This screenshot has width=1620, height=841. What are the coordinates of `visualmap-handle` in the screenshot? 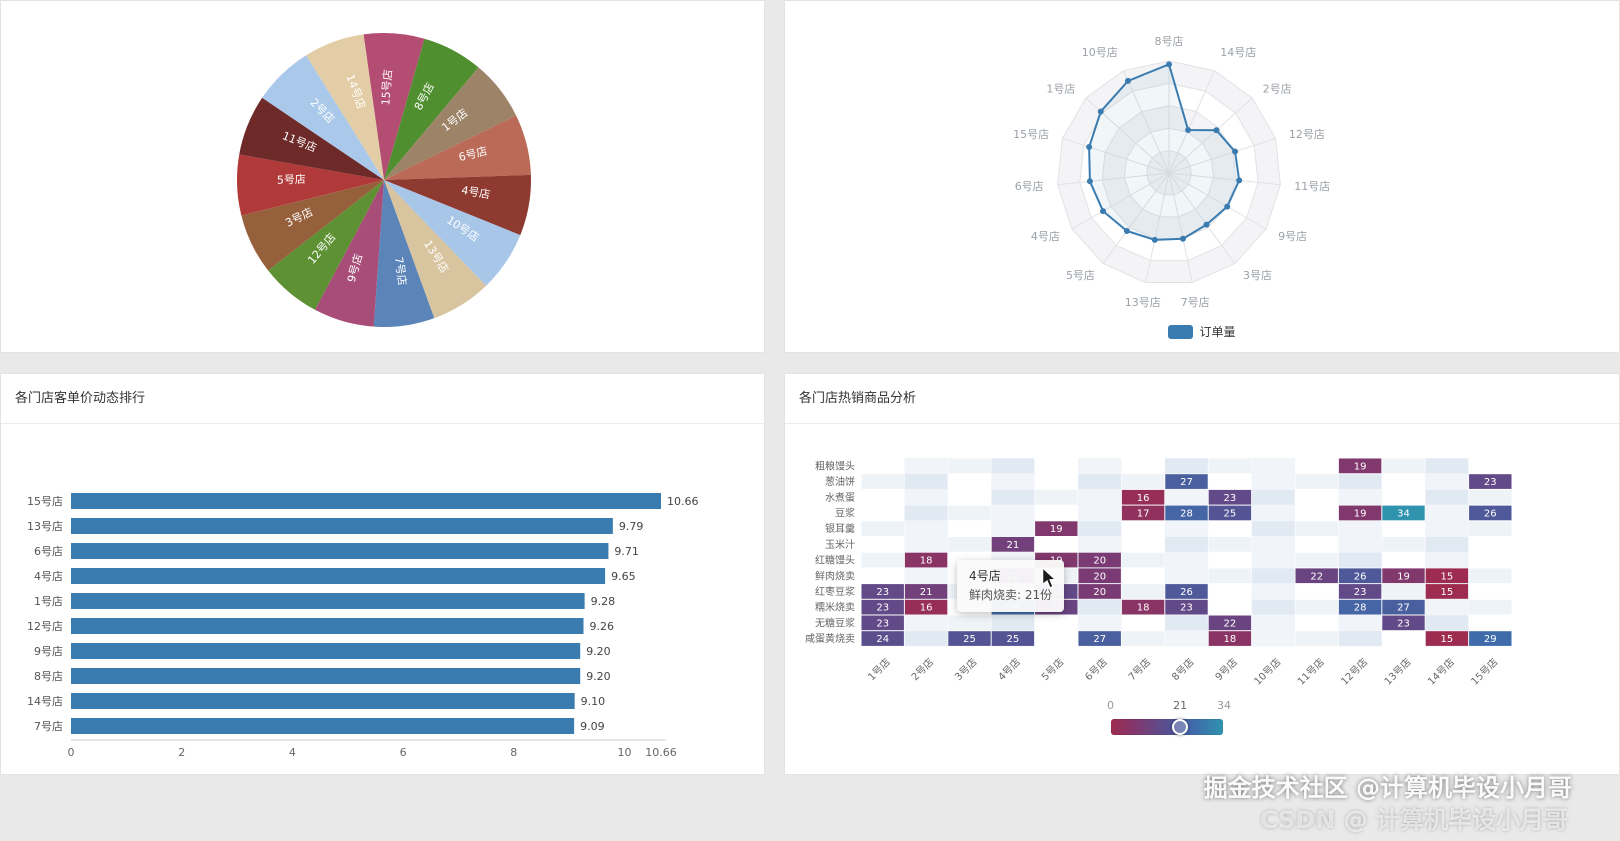 It's located at (1180, 727).